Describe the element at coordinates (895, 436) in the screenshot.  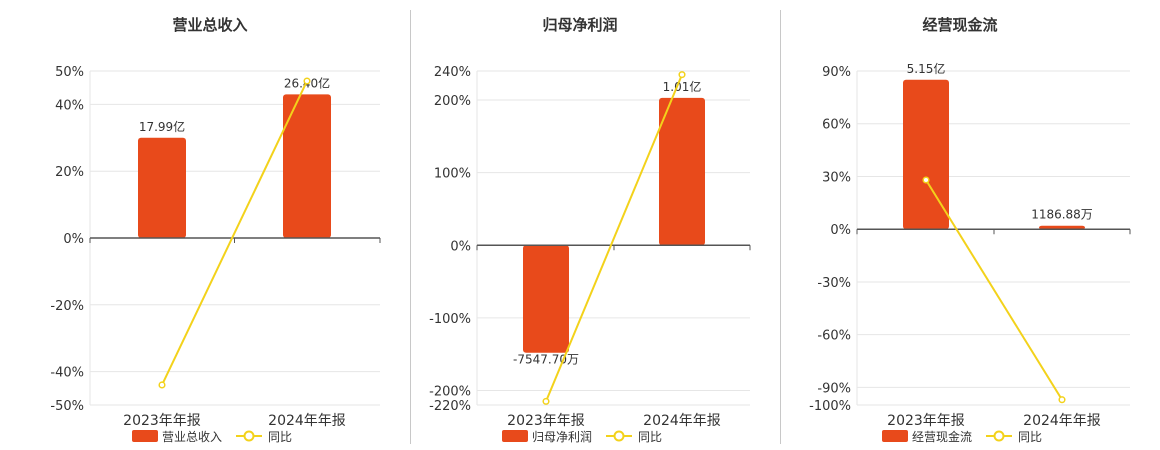
I see `chart3-legend-bar-swatch` at that location.